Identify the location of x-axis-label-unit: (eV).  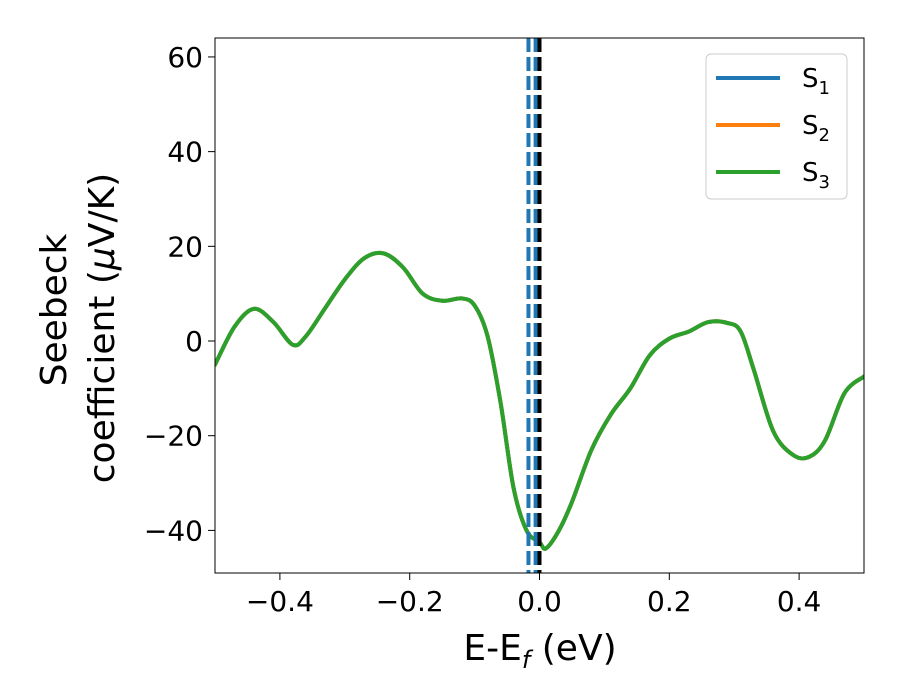
(573, 648).